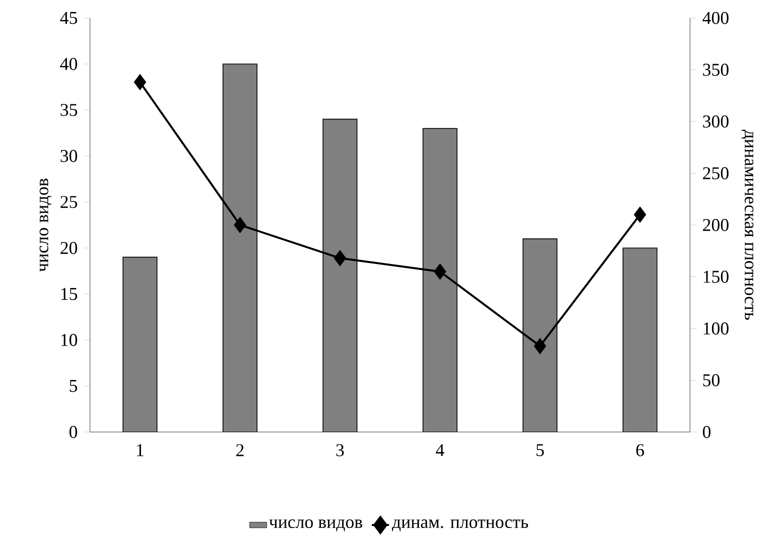  I want to click on y-tick-label: 0, so click(73, 432).